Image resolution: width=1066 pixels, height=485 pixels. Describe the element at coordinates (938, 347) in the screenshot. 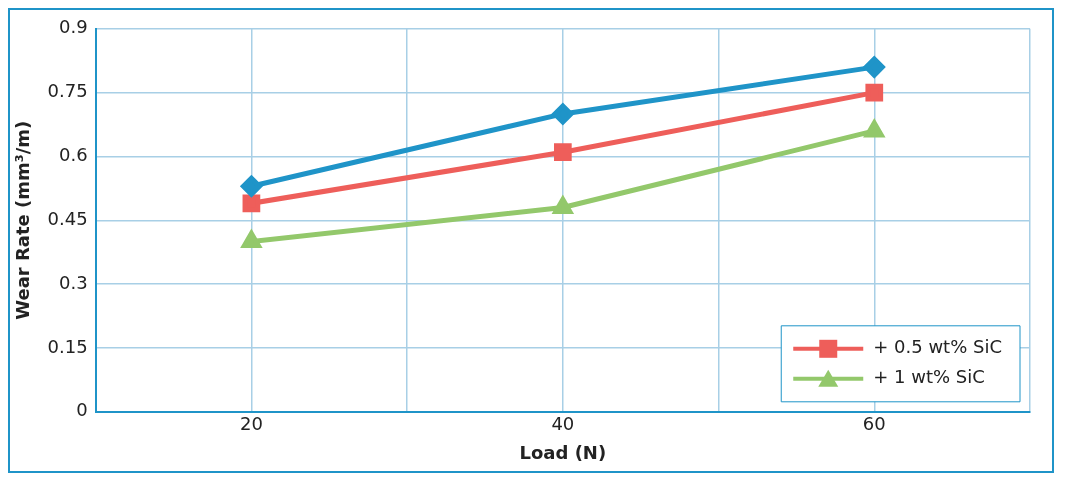

I see `legend-label: + 0.5 wt% SiC` at that location.